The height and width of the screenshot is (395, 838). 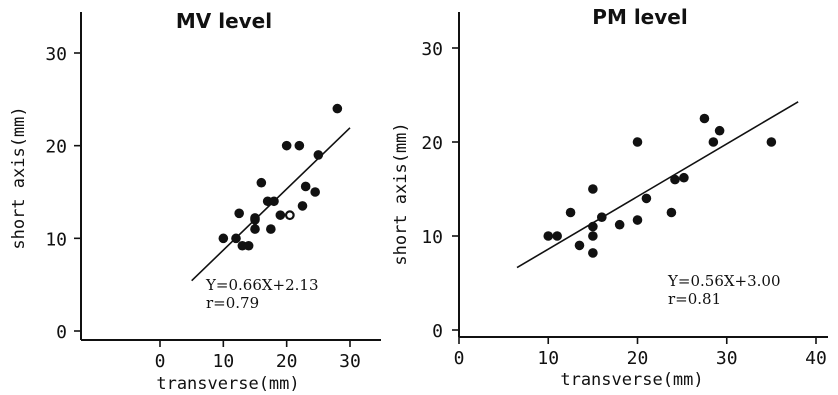 I want to click on regression-line, so click(x=657, y=185).